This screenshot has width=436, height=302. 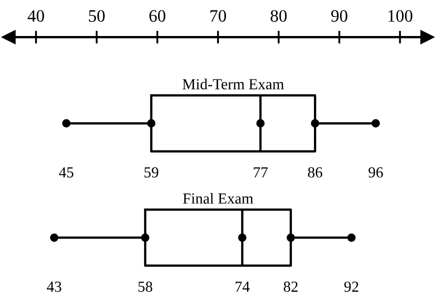 What do you see at coordinates (36, 16) in the screenshot?
I see `x-tick-label: 40` at bounding box center [36, 16].